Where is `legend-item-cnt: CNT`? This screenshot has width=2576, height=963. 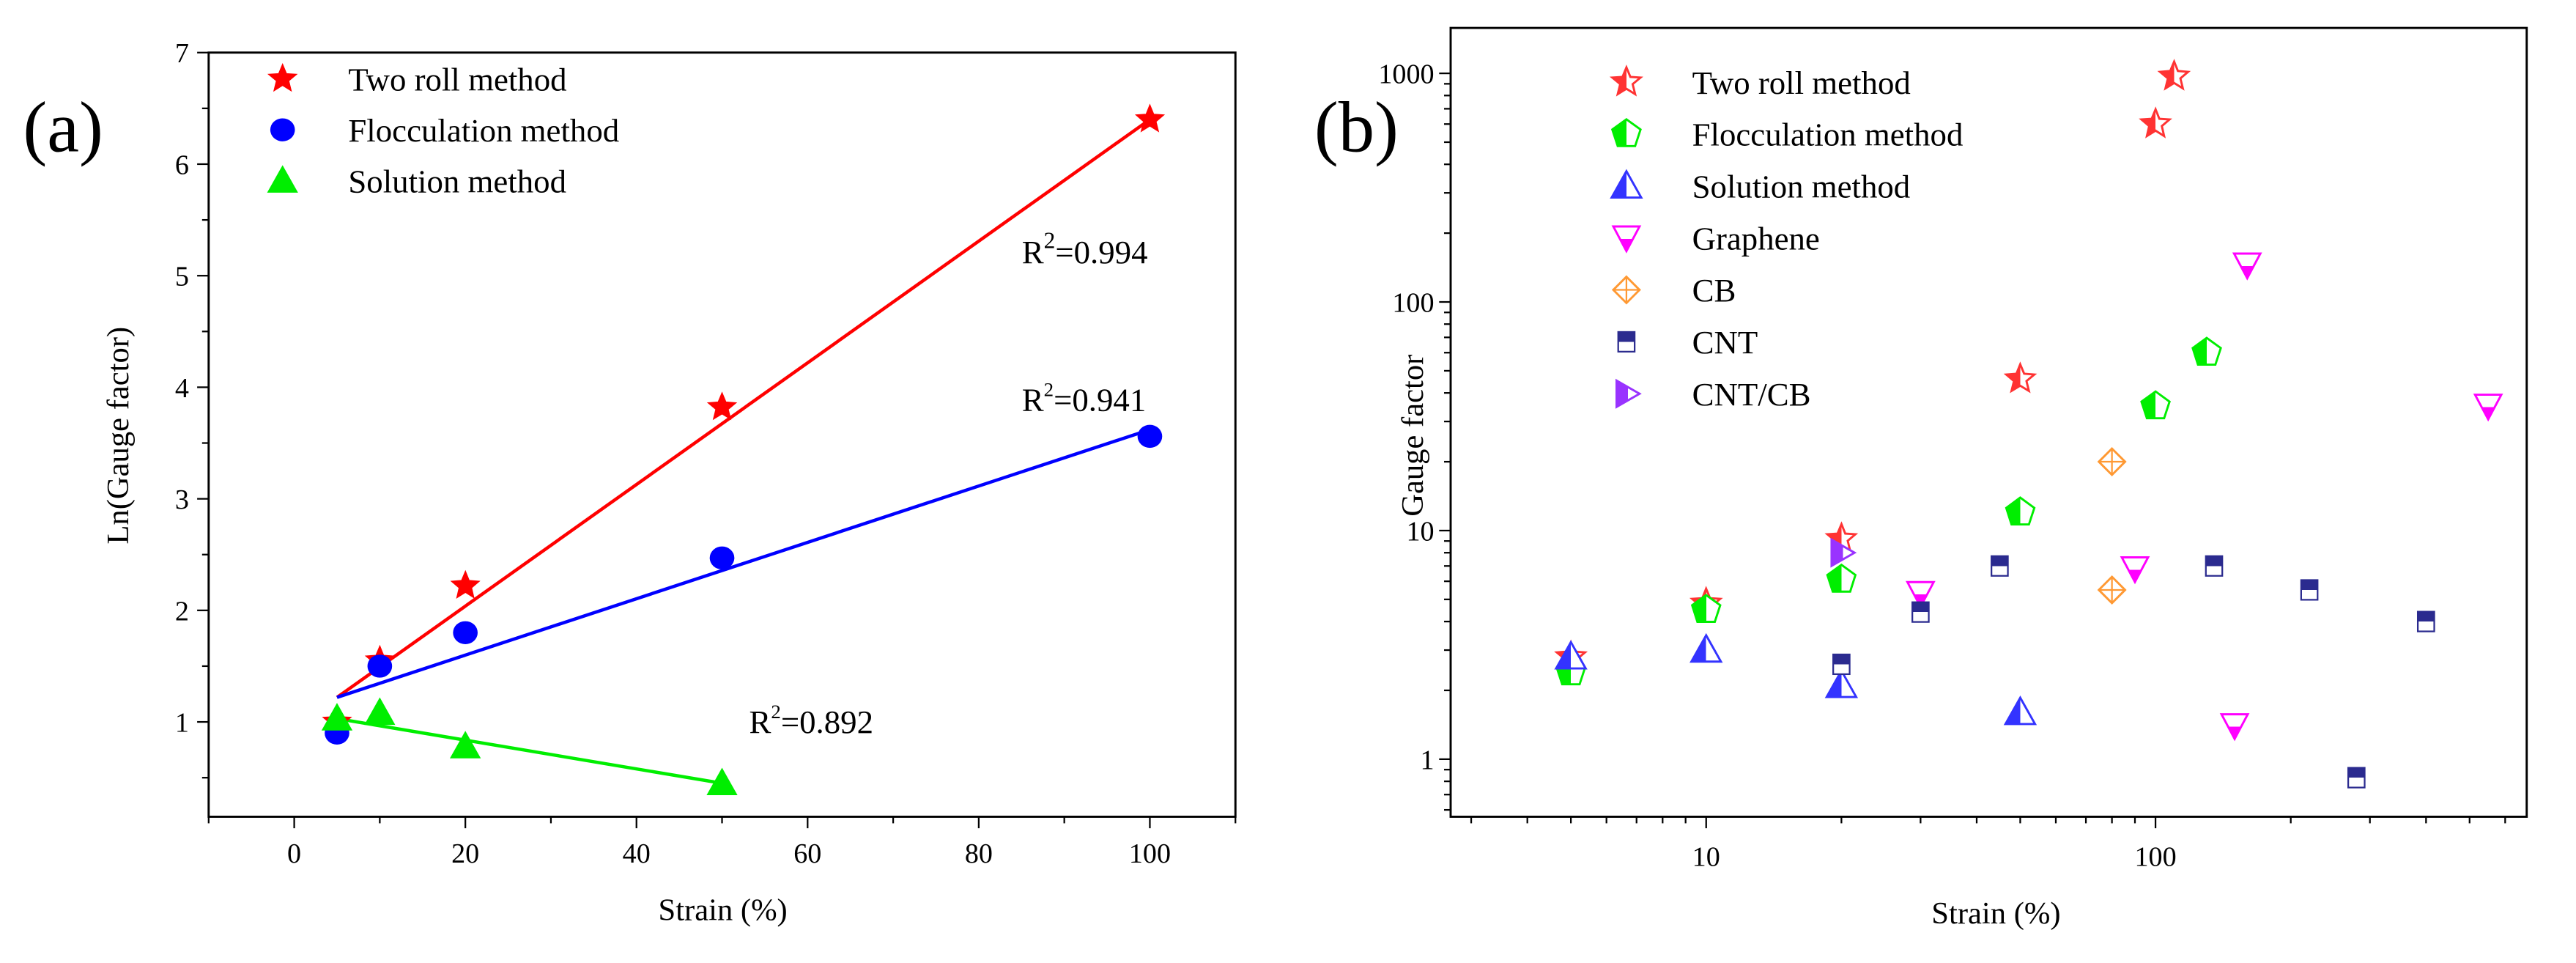
legend-item-cnt: CNT is located at coordinates (1687, 342).